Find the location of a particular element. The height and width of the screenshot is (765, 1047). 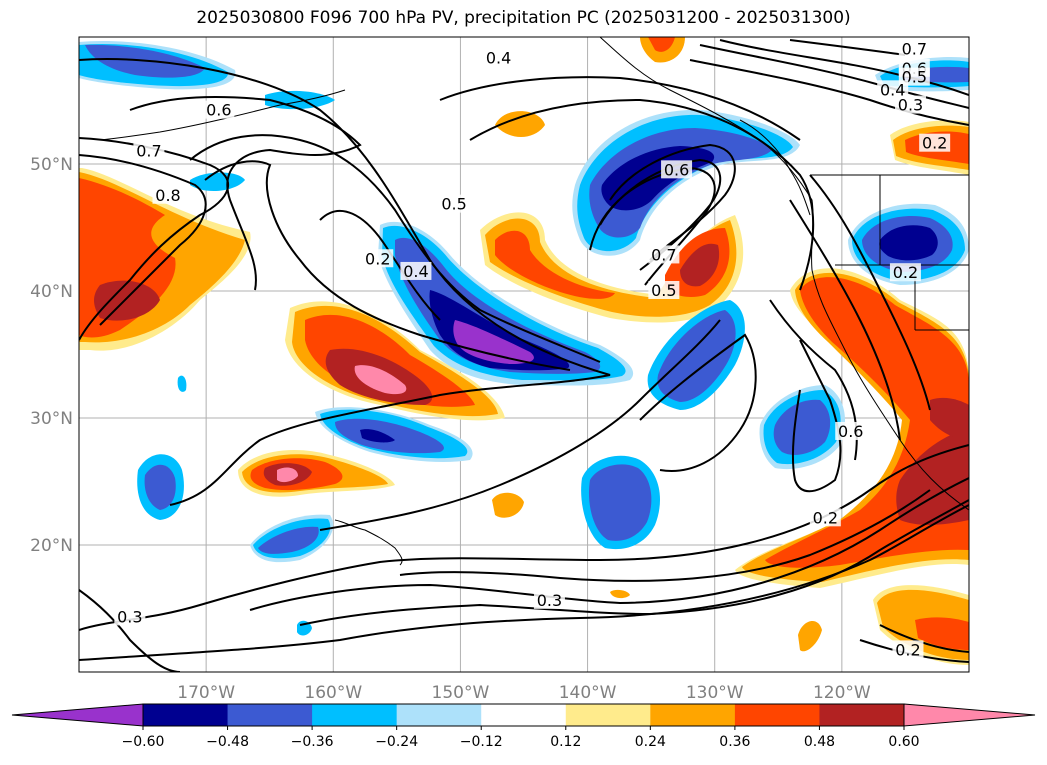

colorbar-tick-label: −0.24 is located at coordinates (396, 742).